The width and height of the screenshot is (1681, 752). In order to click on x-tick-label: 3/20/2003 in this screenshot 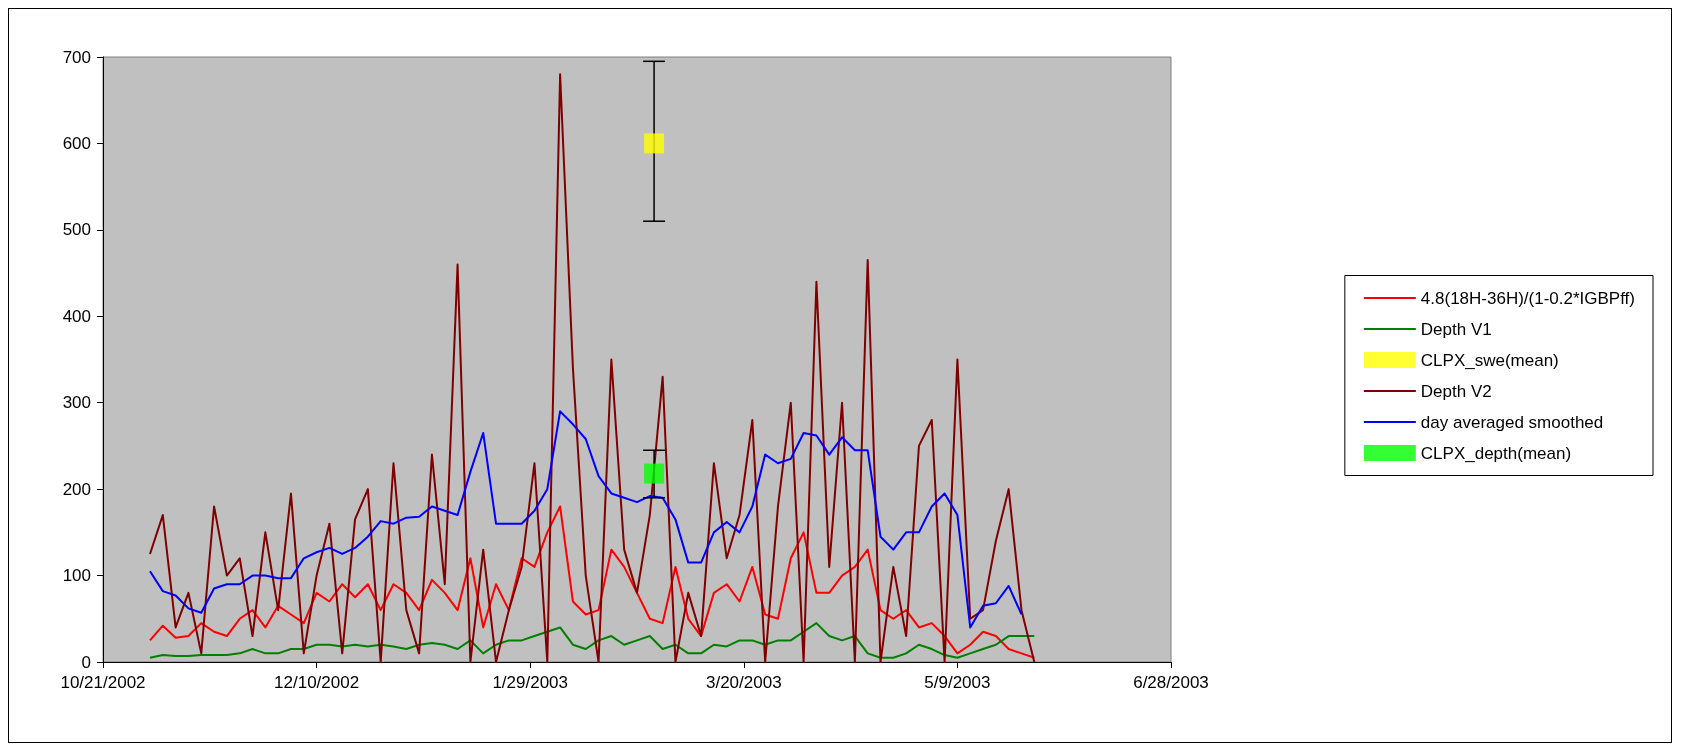, I will do `click(743, 682)`.